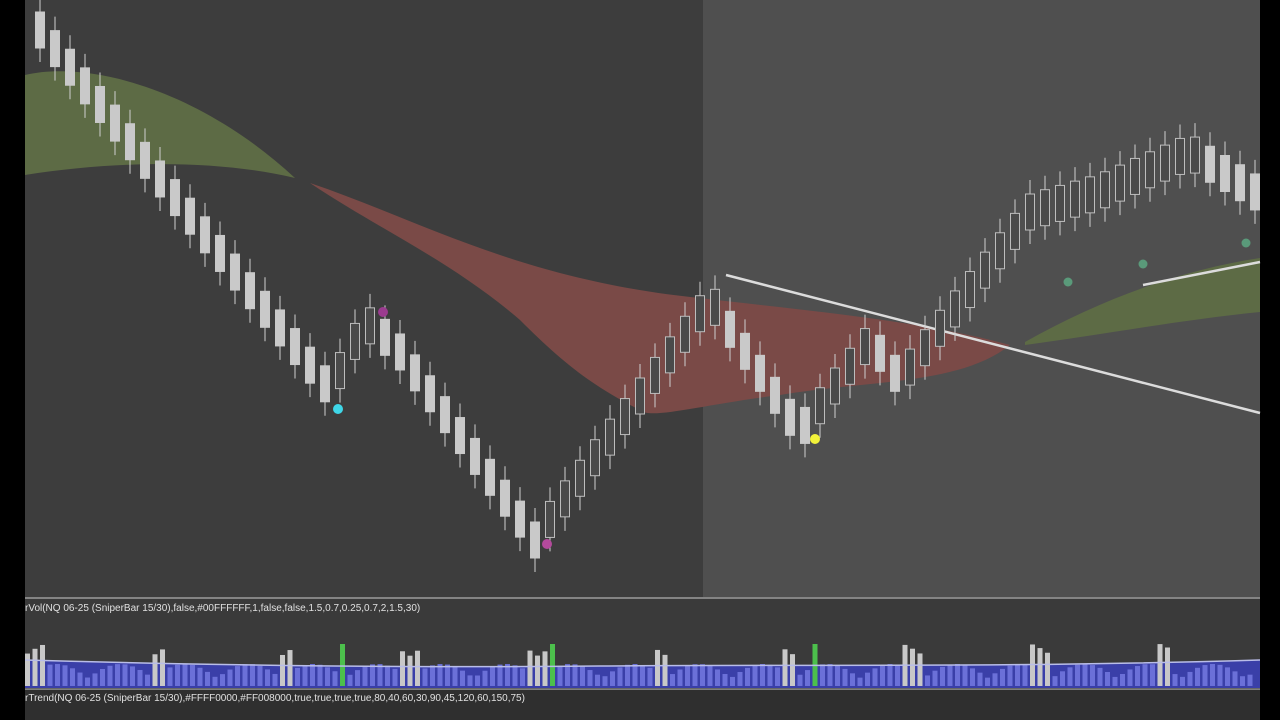 The height and width of the screenshot is (720, 1280). Describe the element at coordinates (642, 704) in the screenshot. I see `trend-pane` at that location.